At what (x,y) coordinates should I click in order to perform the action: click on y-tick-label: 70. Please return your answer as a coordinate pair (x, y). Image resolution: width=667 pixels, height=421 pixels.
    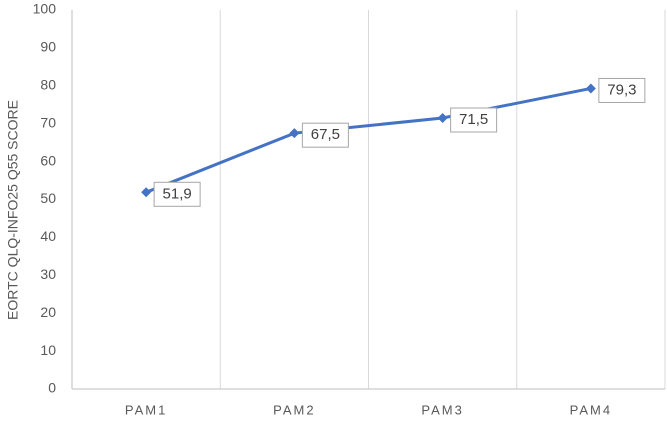
    Looking at the image, I should click on (48, 122).